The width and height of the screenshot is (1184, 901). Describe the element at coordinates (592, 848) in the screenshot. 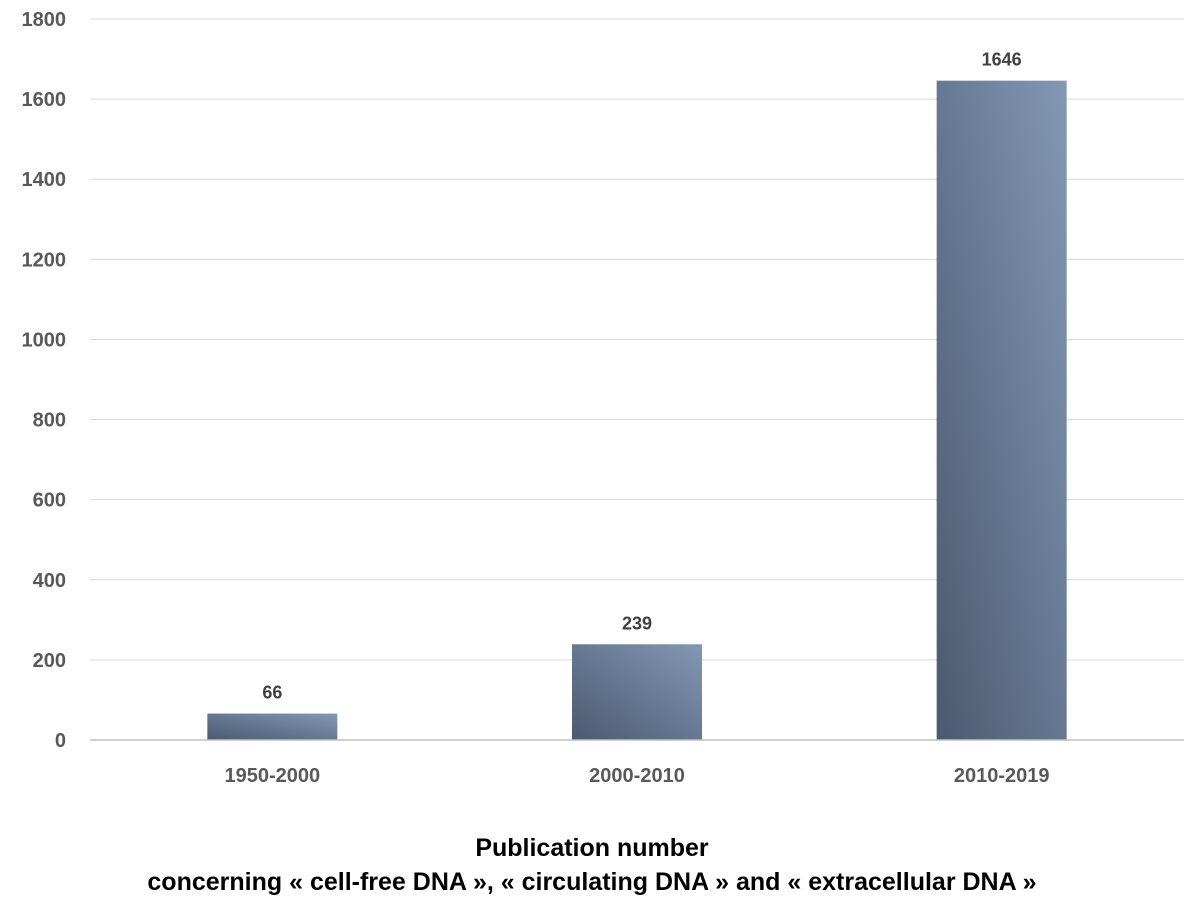

I see `chart-caption-title: Publication number` at that location.